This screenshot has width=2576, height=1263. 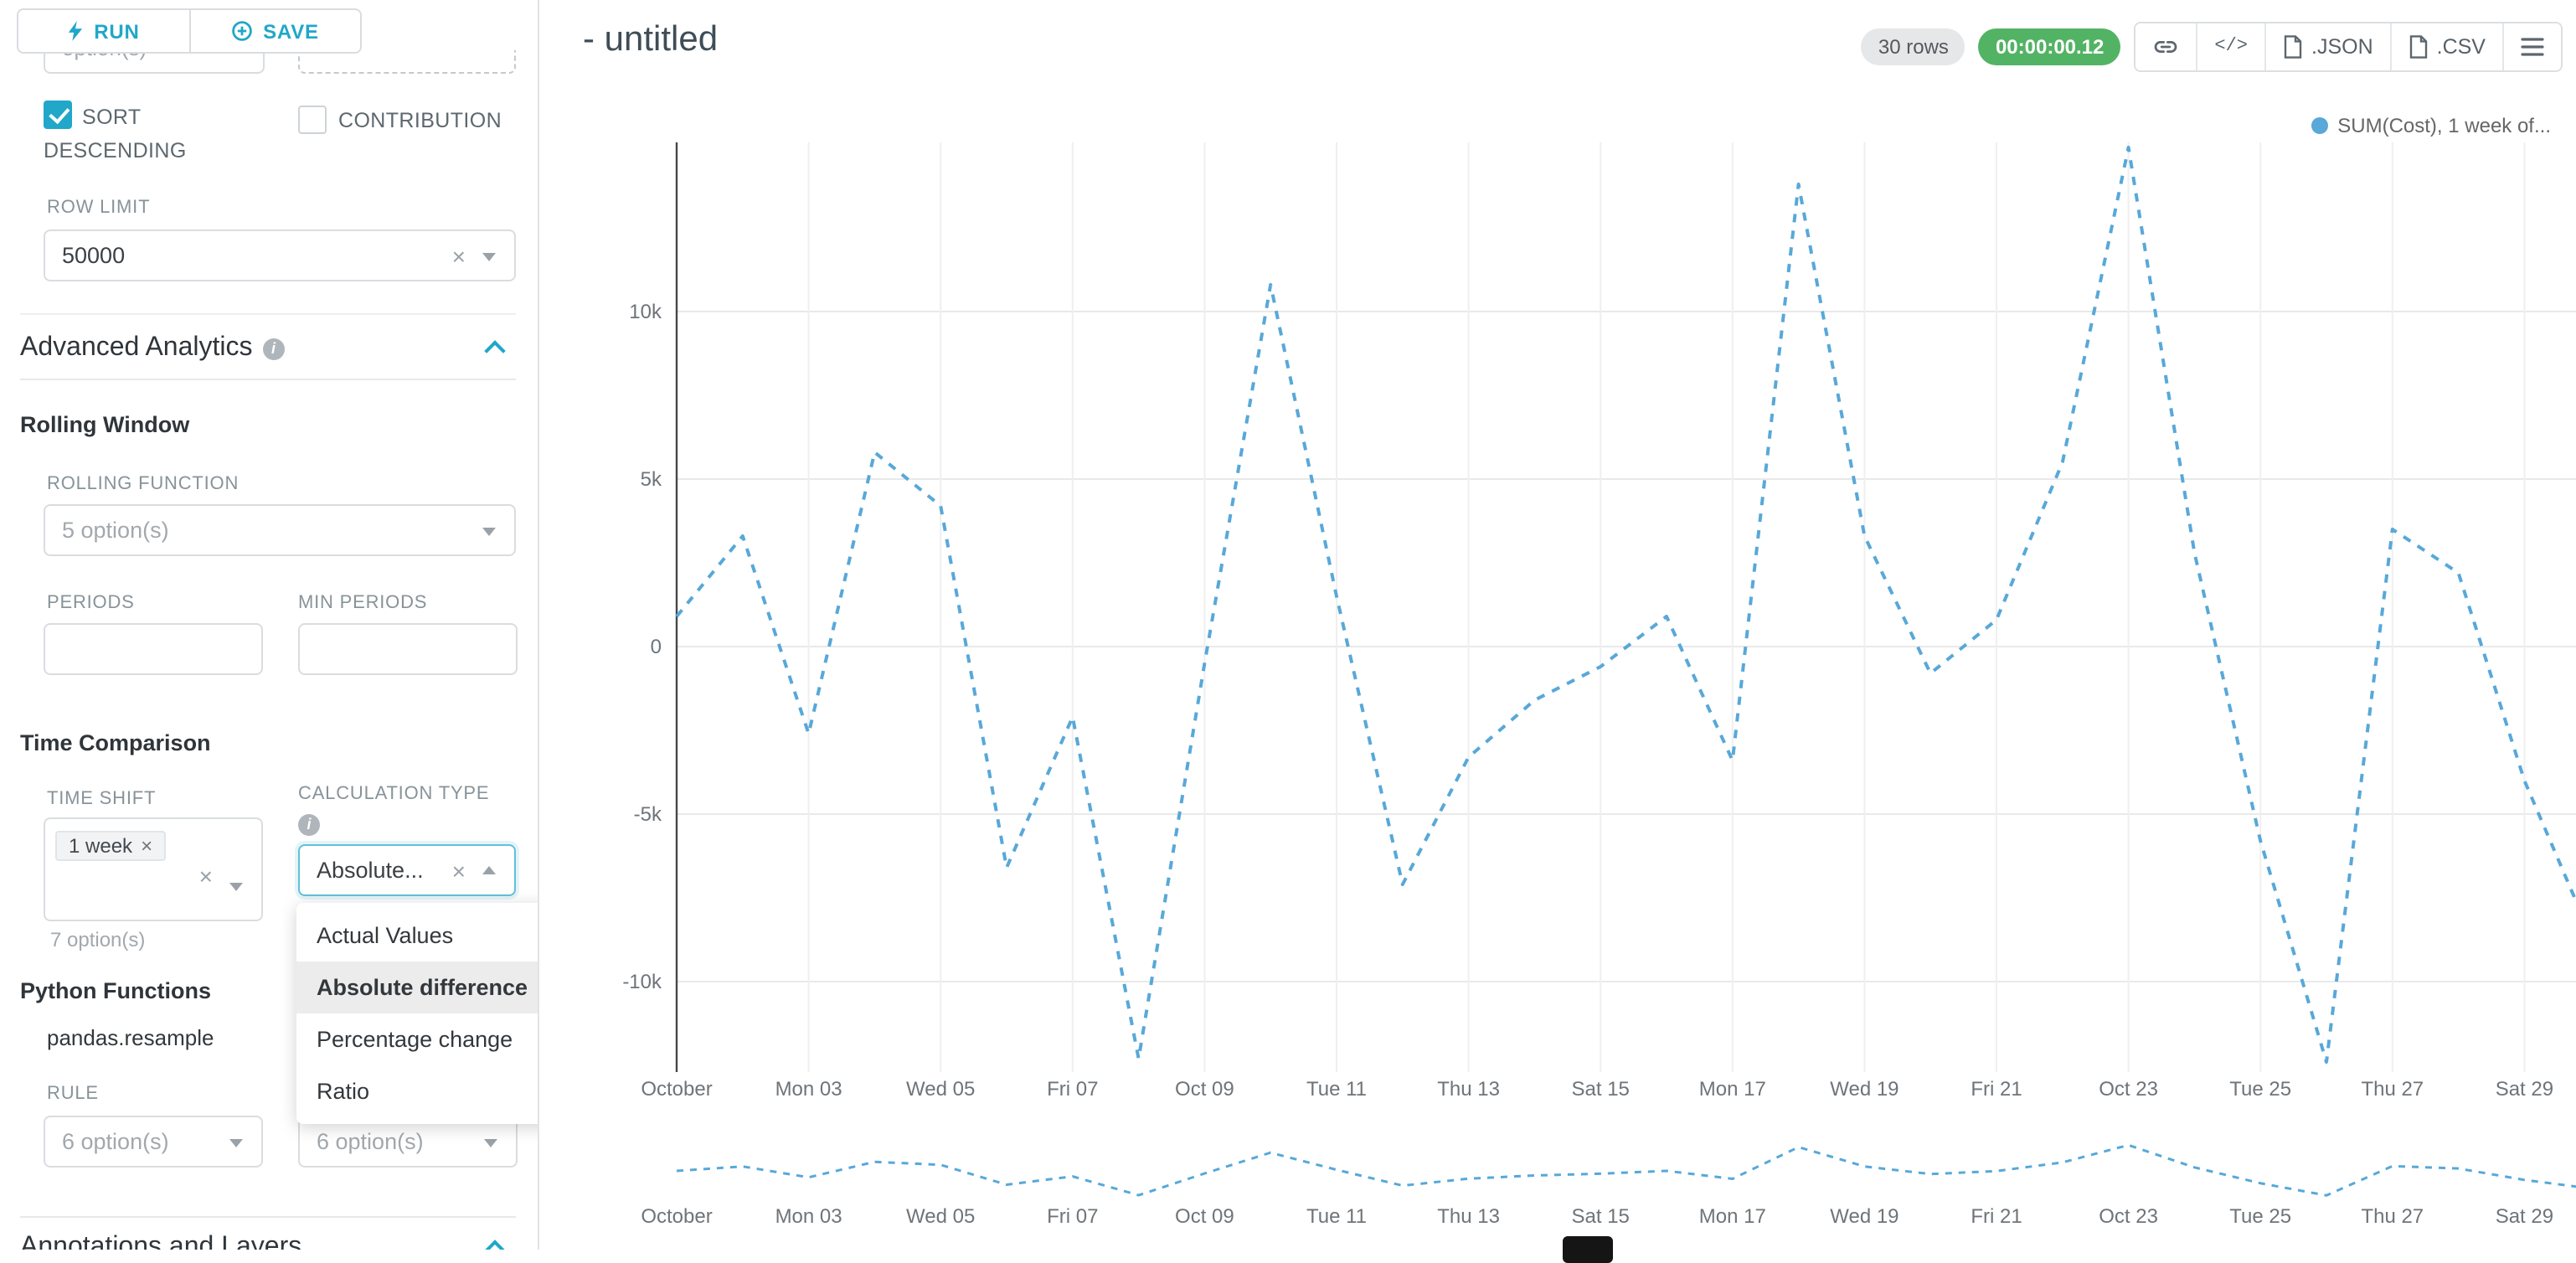 I want to click on run-save-toolbar: RUN SAVE, so click(x=189, y=31).